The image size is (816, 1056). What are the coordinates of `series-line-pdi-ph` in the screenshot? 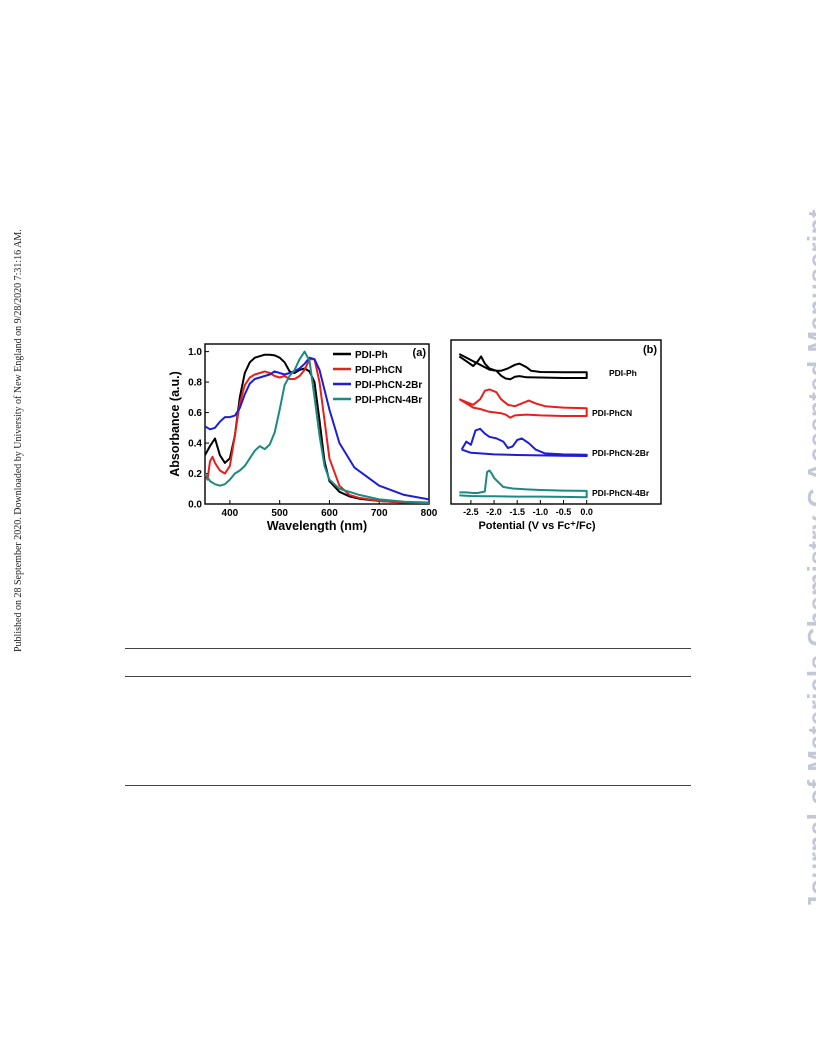 It's located at (317, 428).